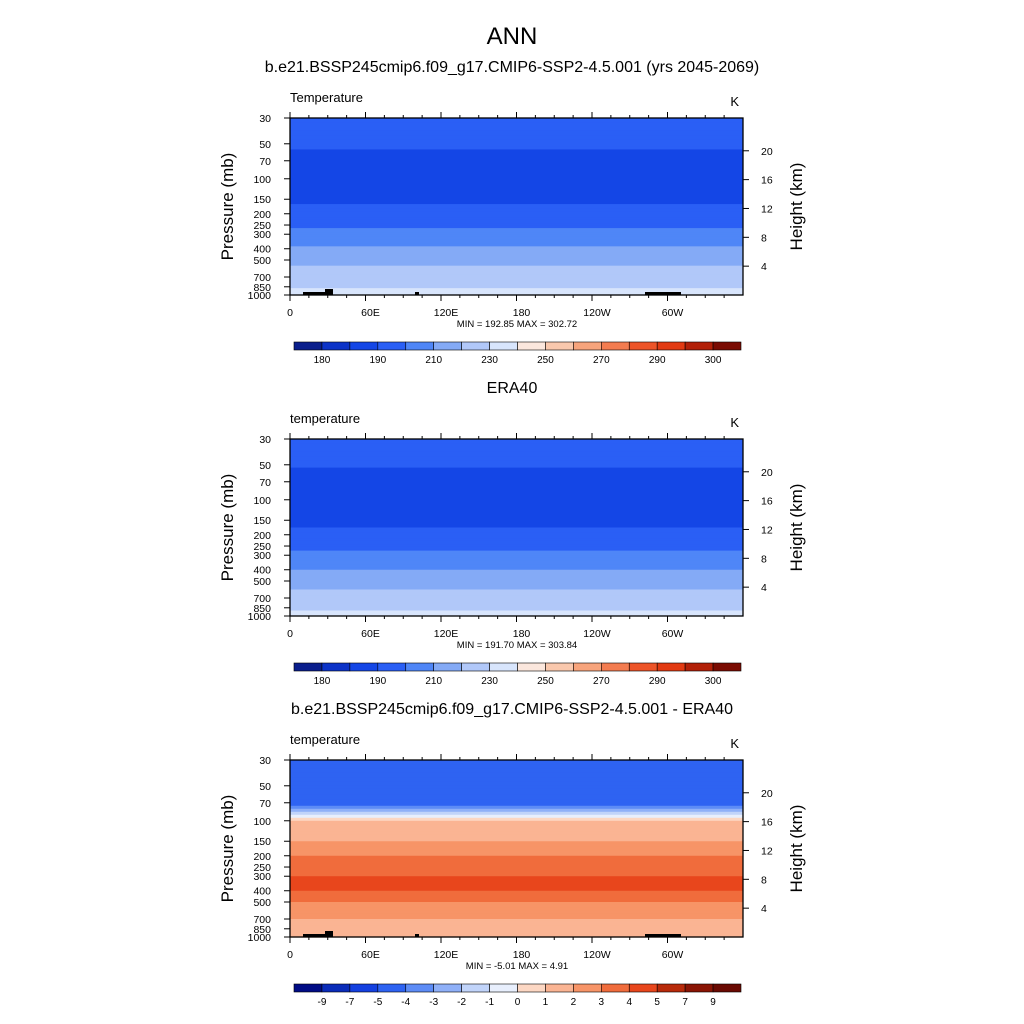 This screenshot has width=1024, height=1024. I want to click on y2-tick-label: 4, so click(764, 267).